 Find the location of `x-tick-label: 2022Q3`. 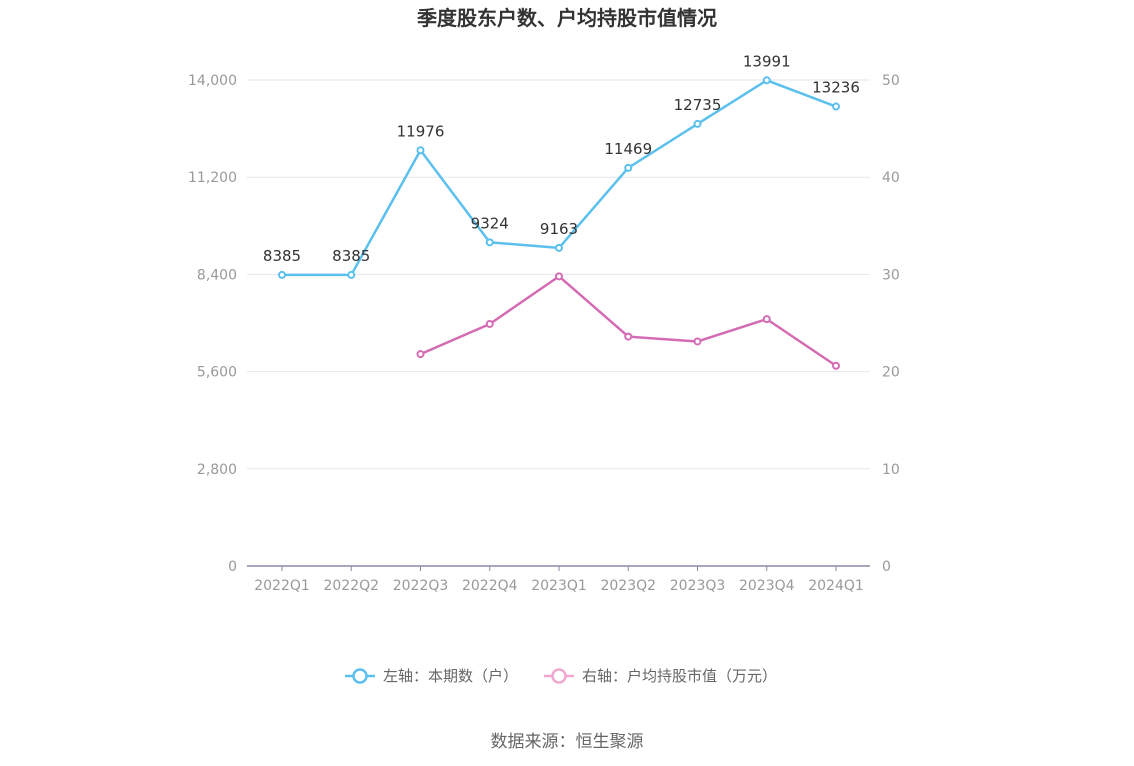

x-tick-label: 2022Q3 is located at coordinates (421, 586).